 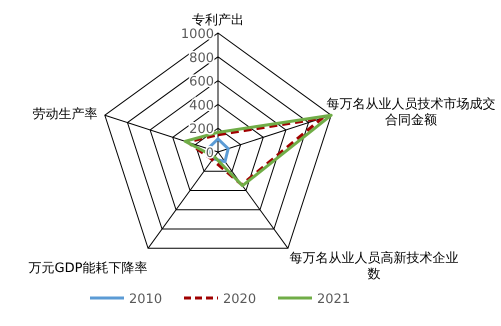 I want to click on legend-label: 2021, so click(x=333, y=299).